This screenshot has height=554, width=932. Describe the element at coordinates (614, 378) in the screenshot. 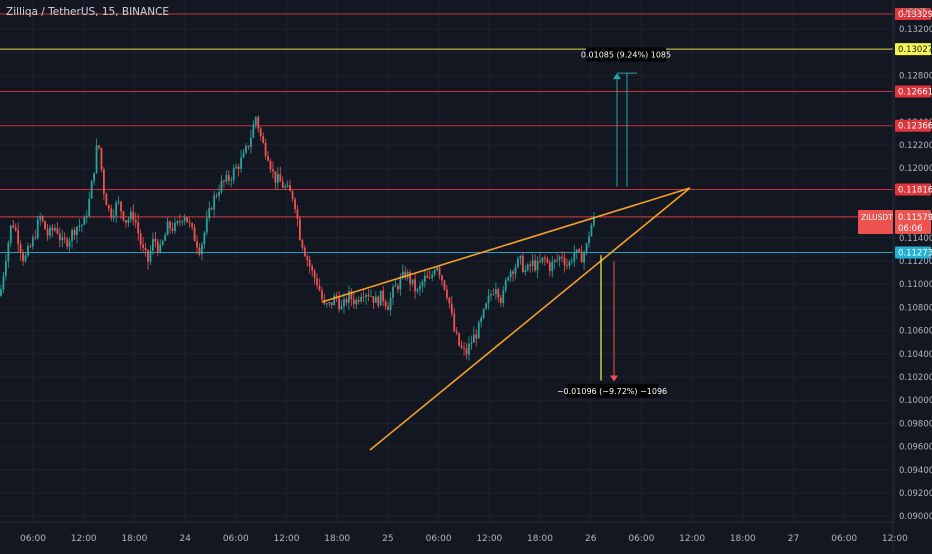

I see `measure-down-arrow` at that location.